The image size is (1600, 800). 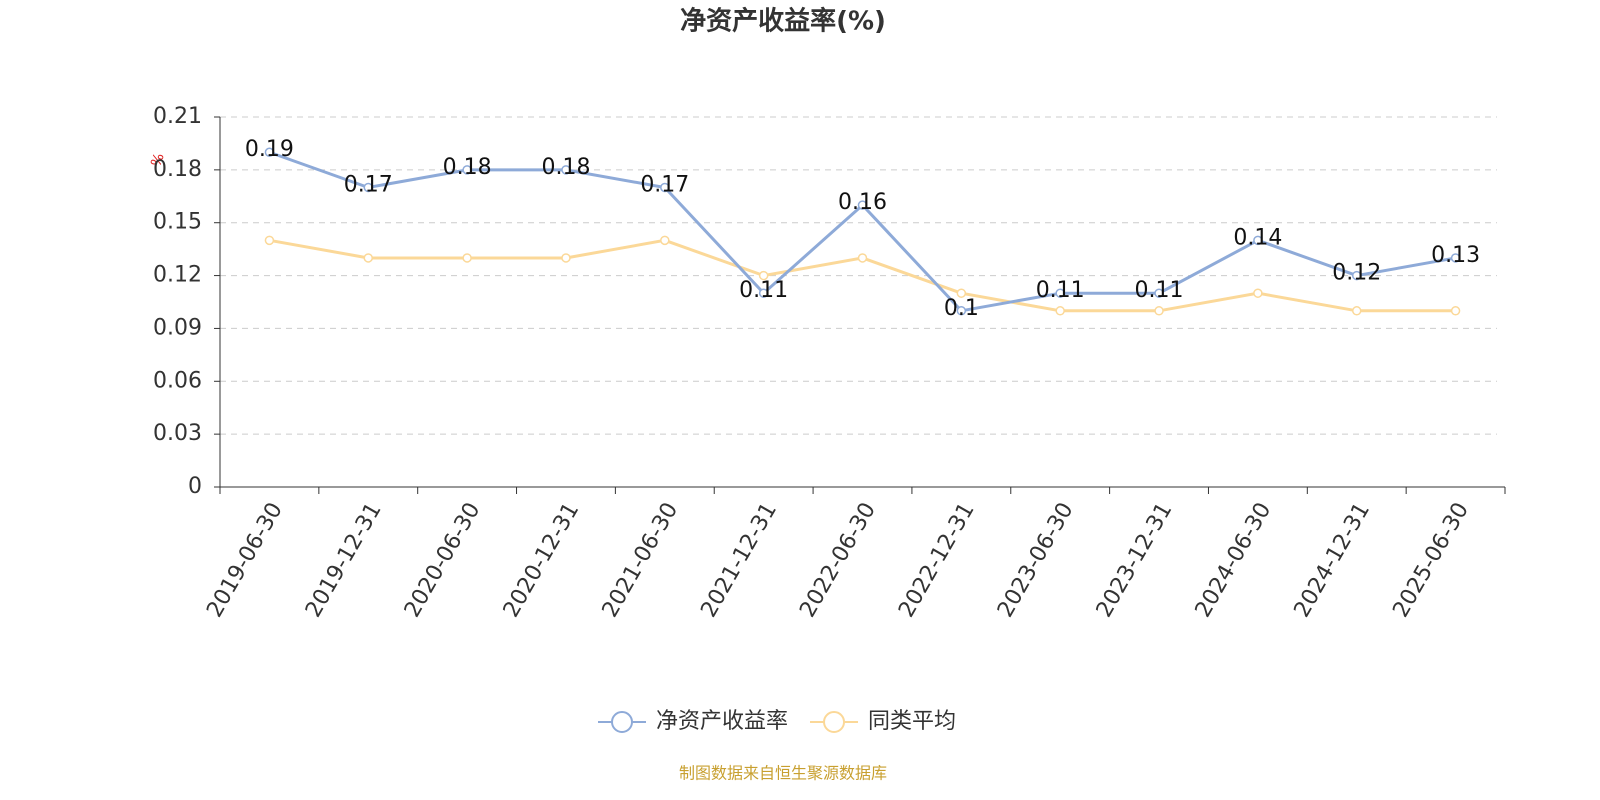 What do you see at coordinates (937, 560) in the screenshot?
I see `x-tick-label: 2022-12-31` at bounding box center [937, 560].